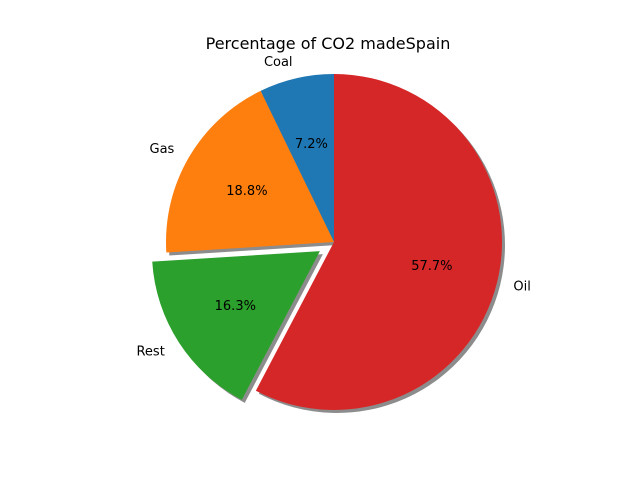  What do you see at coordinates (150, 352) in the screenshot?
I see `slice-label-rest: Rest` at bounding box center [150, 352].